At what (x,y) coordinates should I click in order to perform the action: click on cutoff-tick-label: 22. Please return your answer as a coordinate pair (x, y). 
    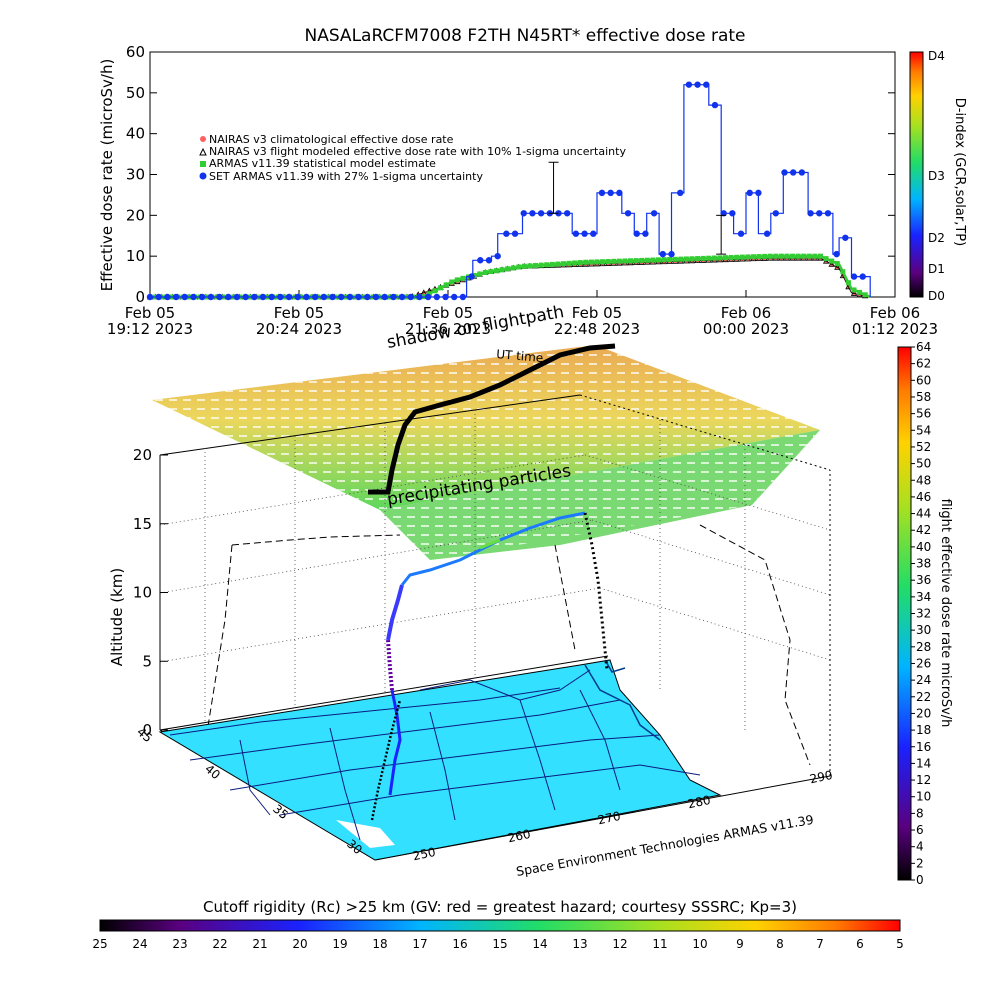
    Looking at the image, I should click on (219, 944).